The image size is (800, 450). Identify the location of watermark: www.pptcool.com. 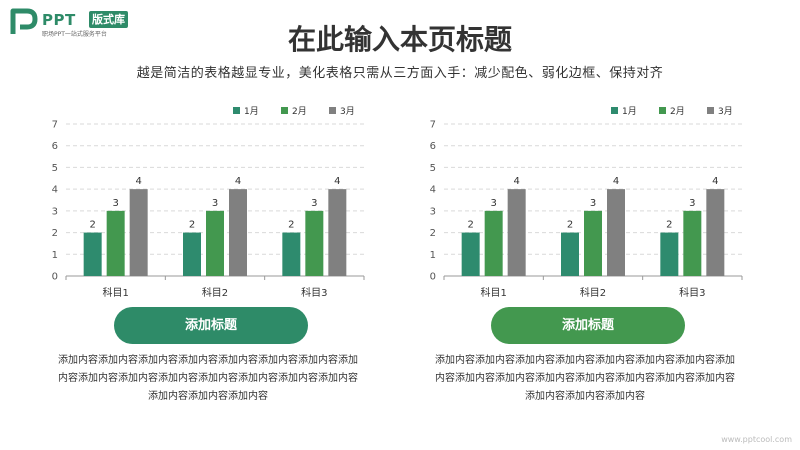
(756, 439).